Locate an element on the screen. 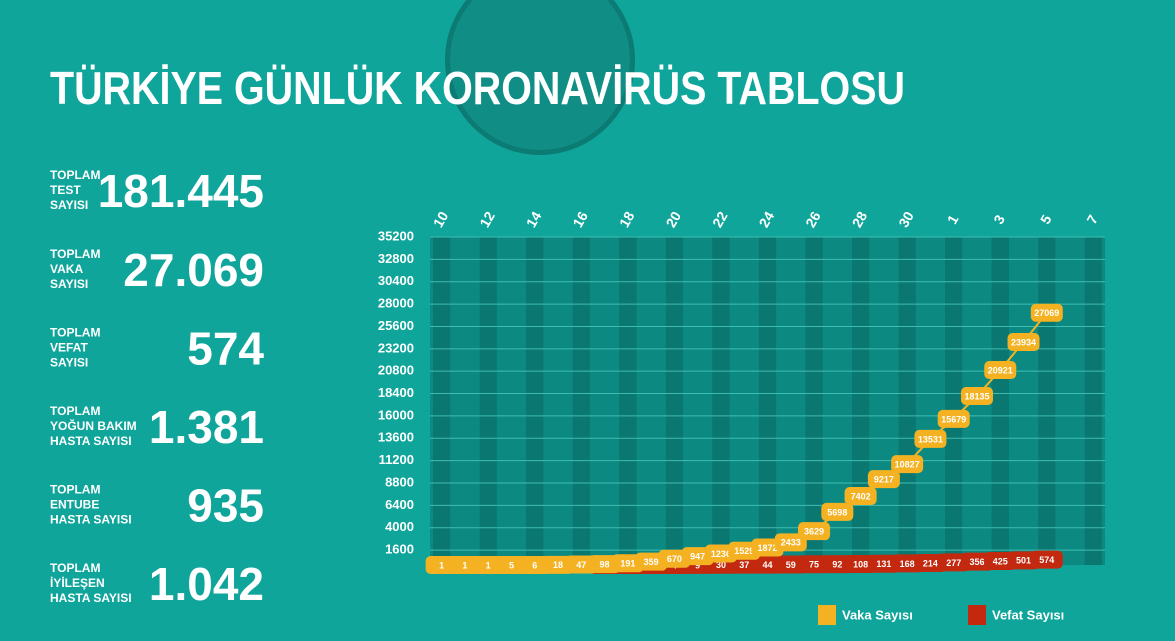 The height and width of the screenshot is (641, 1175). y-tick-label: 6400 is located at coordinates (399, 504).